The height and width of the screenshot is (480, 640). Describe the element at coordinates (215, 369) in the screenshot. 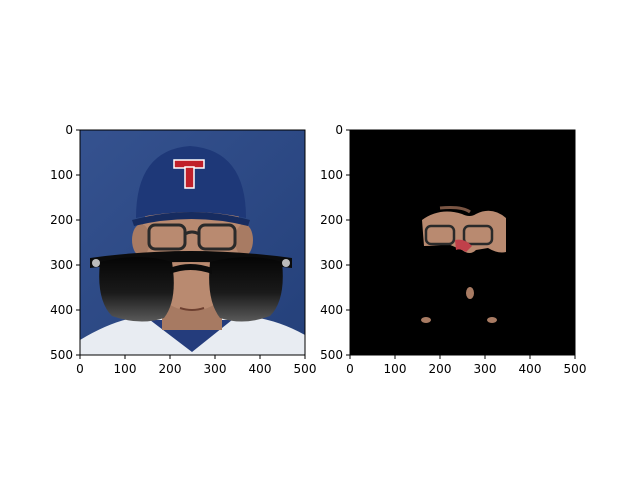

I see `left-x-tick-label: 300` at that location.